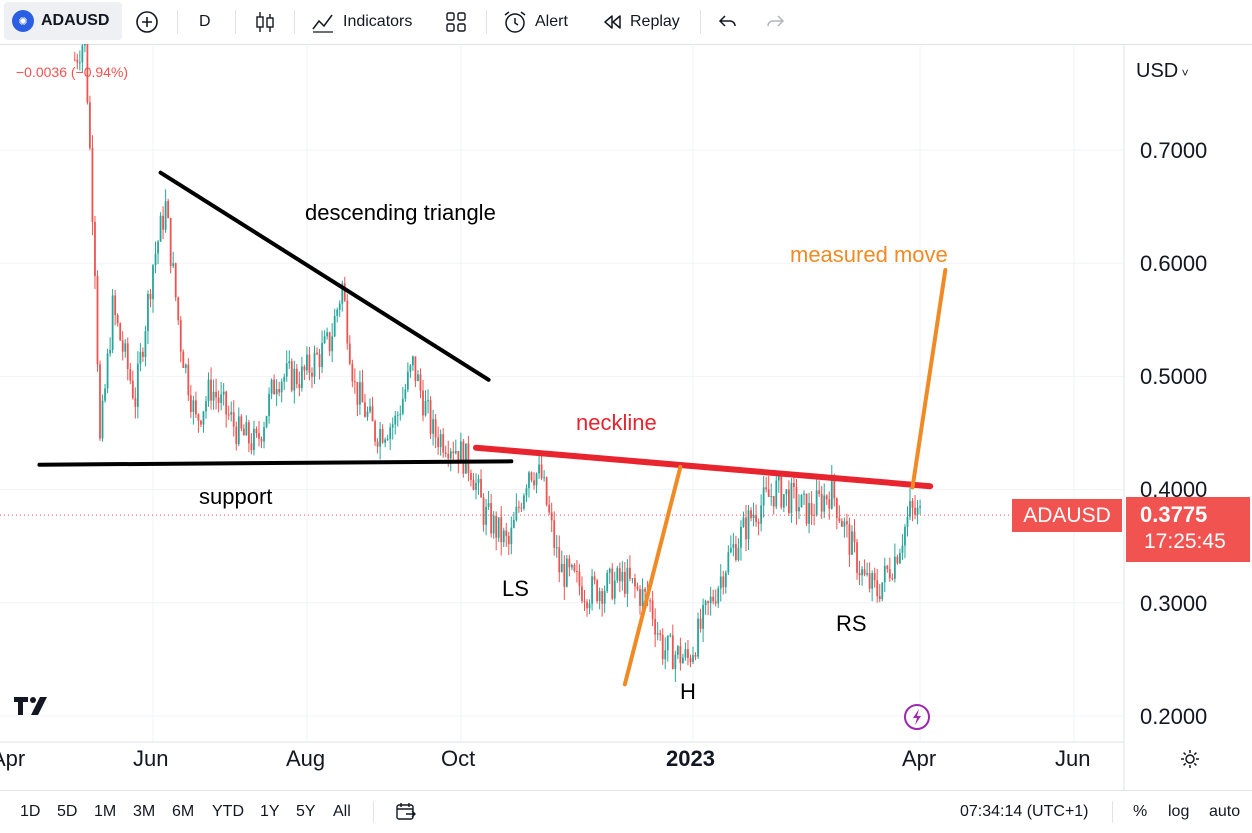  I want to click on compare-symbol-button, so click(147, 22).